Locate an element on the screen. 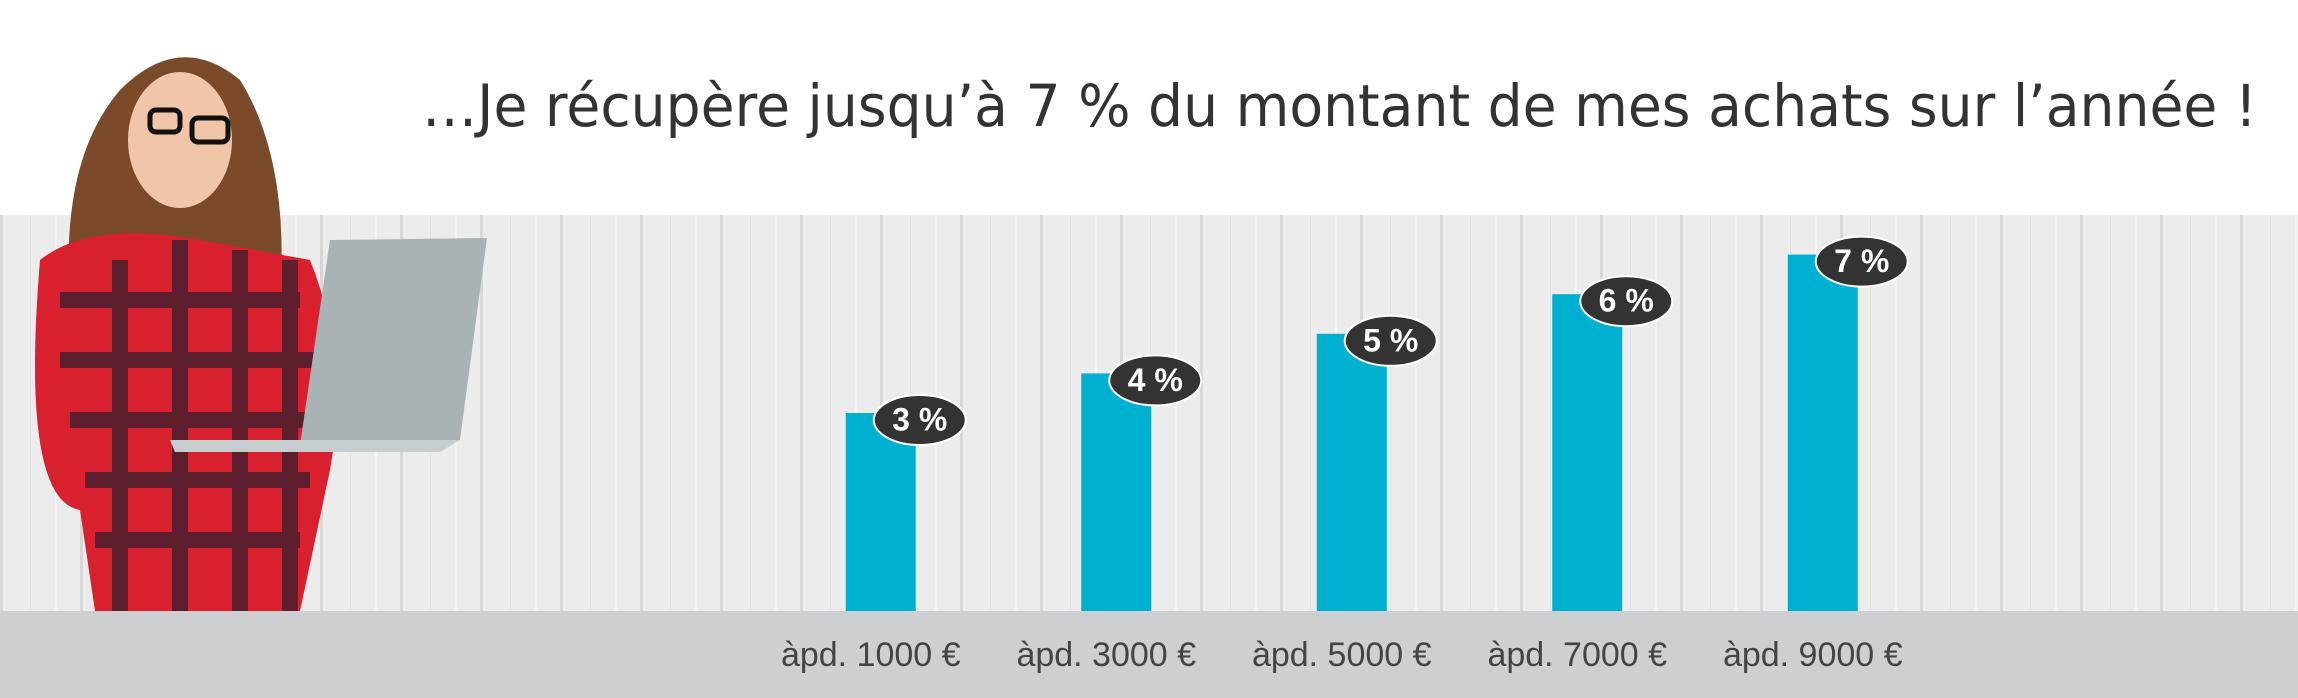 Image resolution: width=2298 pixels, height=698 pixels. x-tick-label: àpd. 5000 € is located at coordinates (1342, 655).